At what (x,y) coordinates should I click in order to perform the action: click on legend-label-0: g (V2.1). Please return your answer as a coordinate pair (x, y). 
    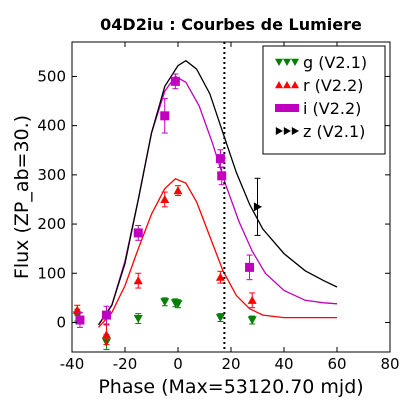
    Looking at the image, I should click on (335, 62).